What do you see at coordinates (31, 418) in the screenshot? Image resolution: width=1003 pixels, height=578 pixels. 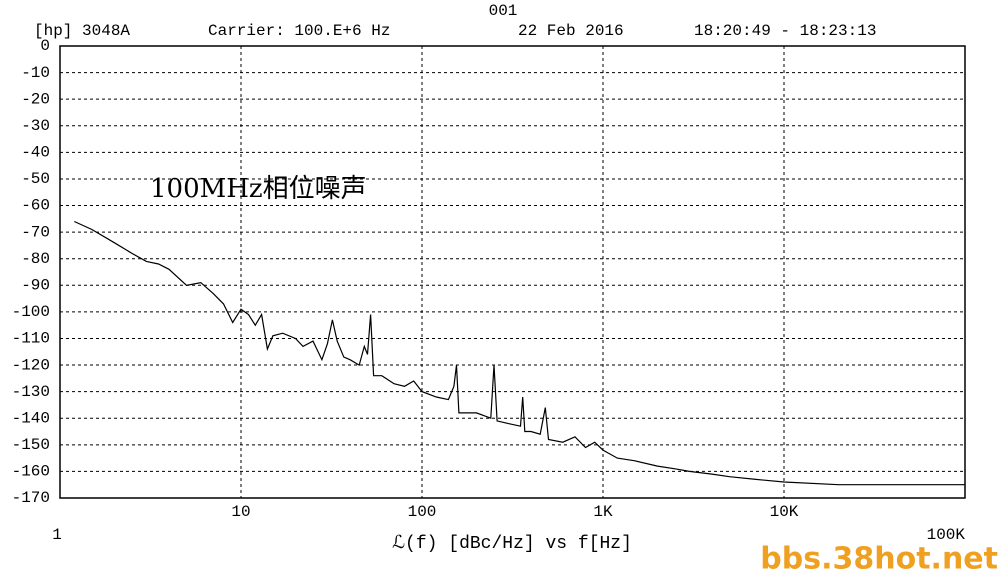 I see `y-tick-label: -140` at bounding box center [31, 418].